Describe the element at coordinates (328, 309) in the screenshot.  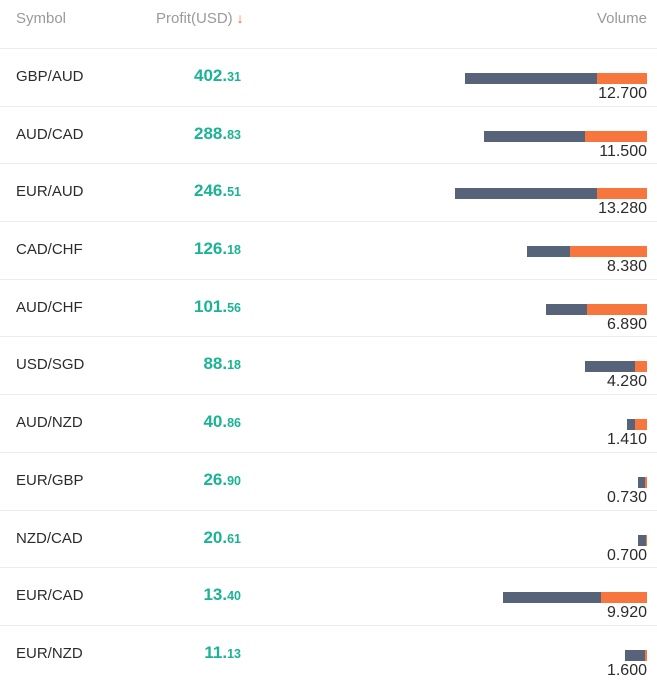
I see `table-row: AUD/CHF 101.56 6.890` at that location.